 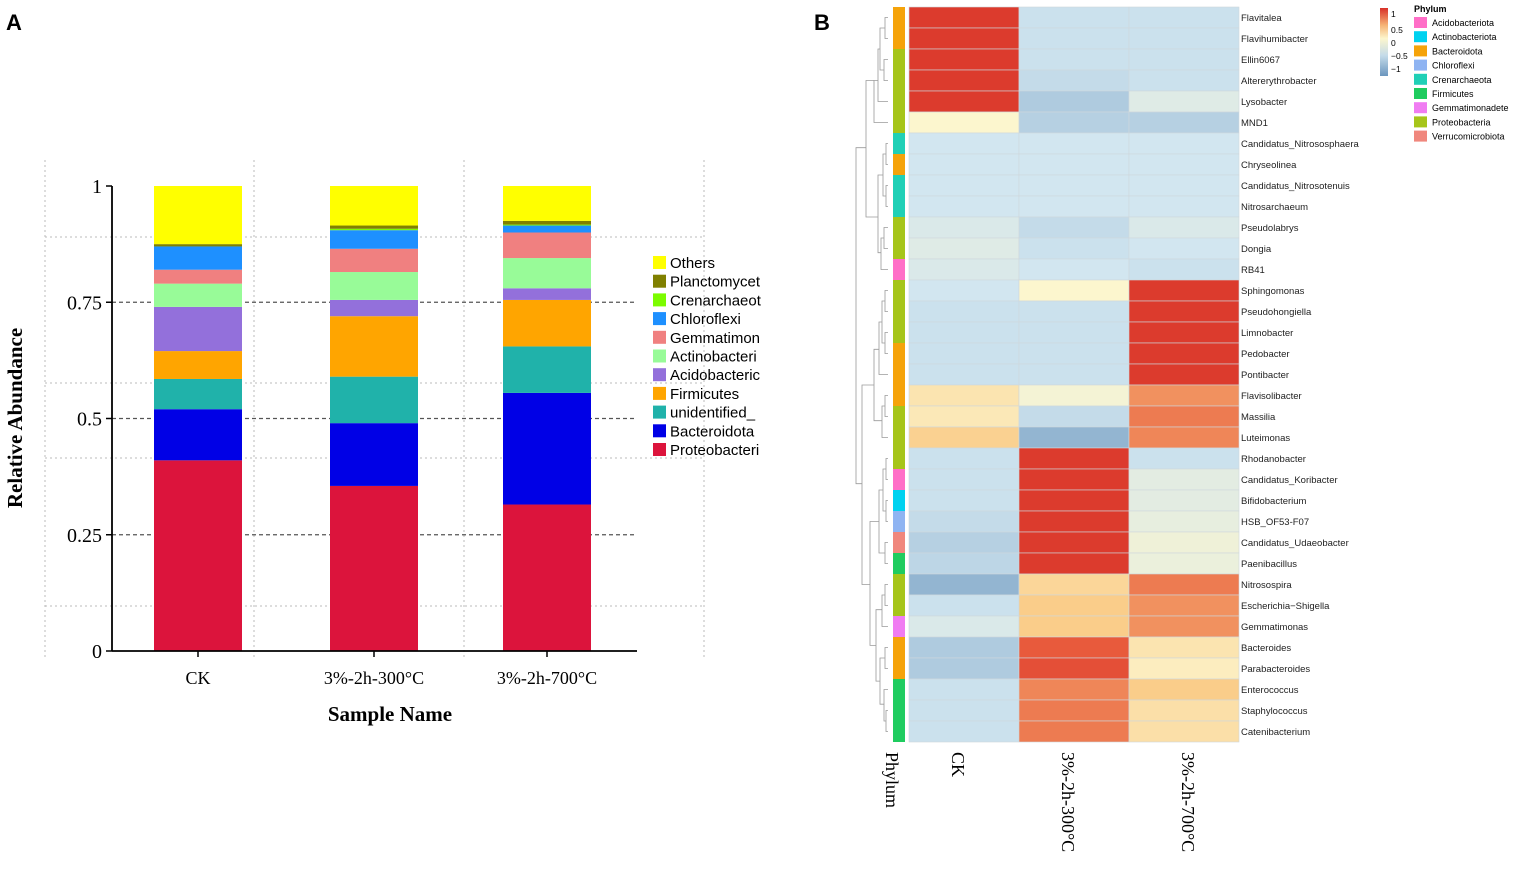 I want to click on row-label: Flavisolibacter, so click(x=1271, y=396).